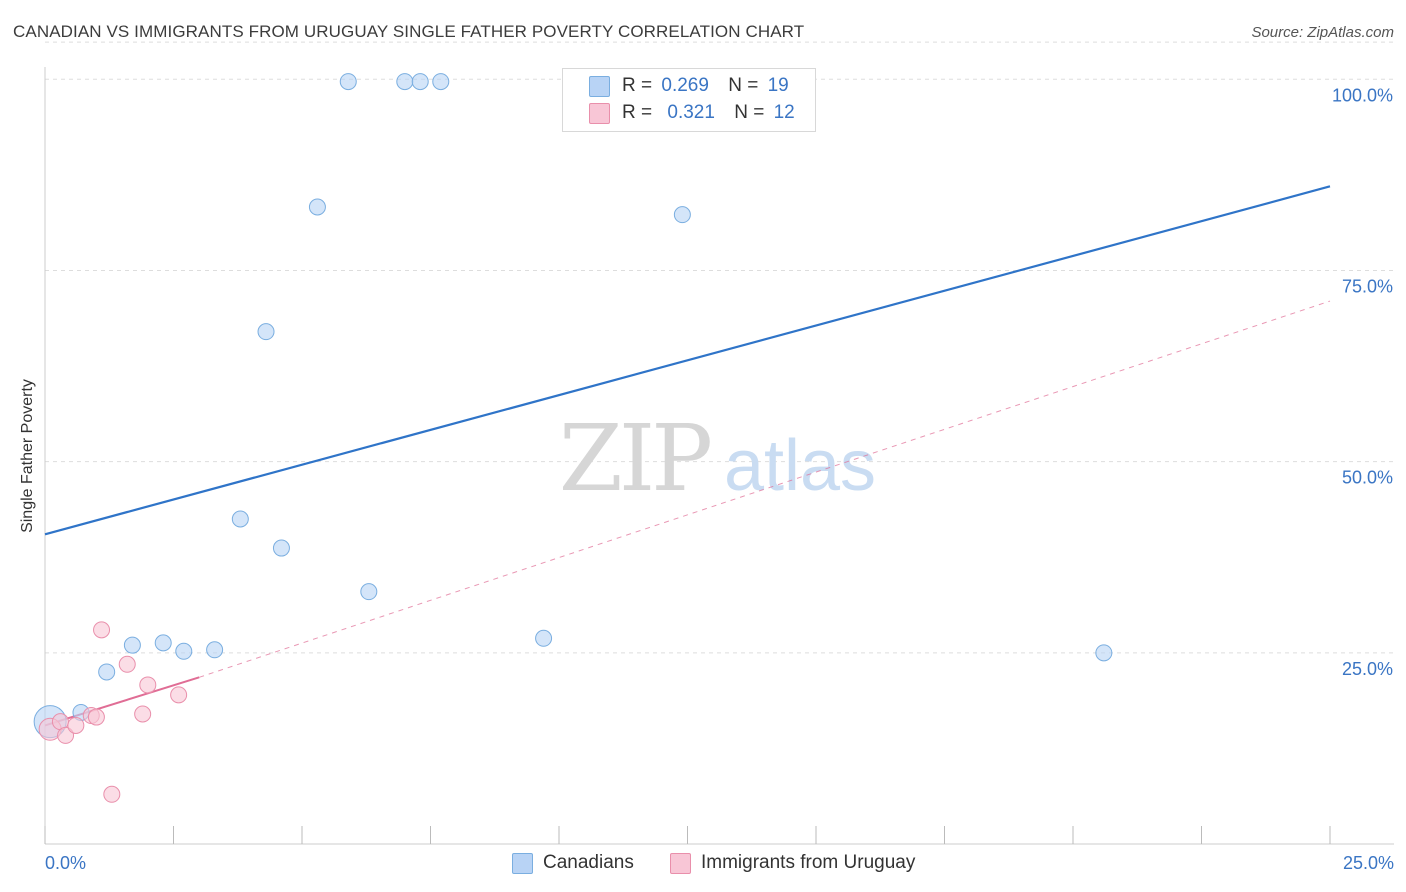 This screenshot has width=1406, height=892. What do you see at coordinates (1367, 286) in the screenshot?
I see `y-tick-label: 75.0%` at bounding box center [1367, 286].